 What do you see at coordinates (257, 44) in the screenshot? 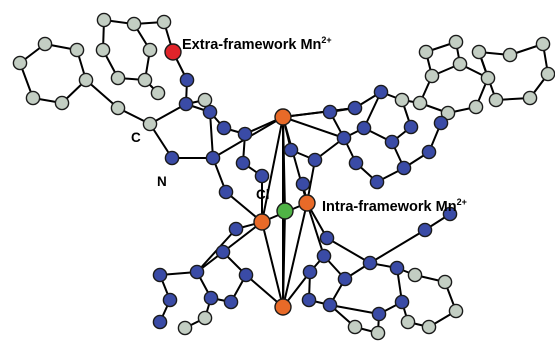
I see `extra-framework-mn-label: Extra-framework Mn2+` at bounding box center [257, 44].